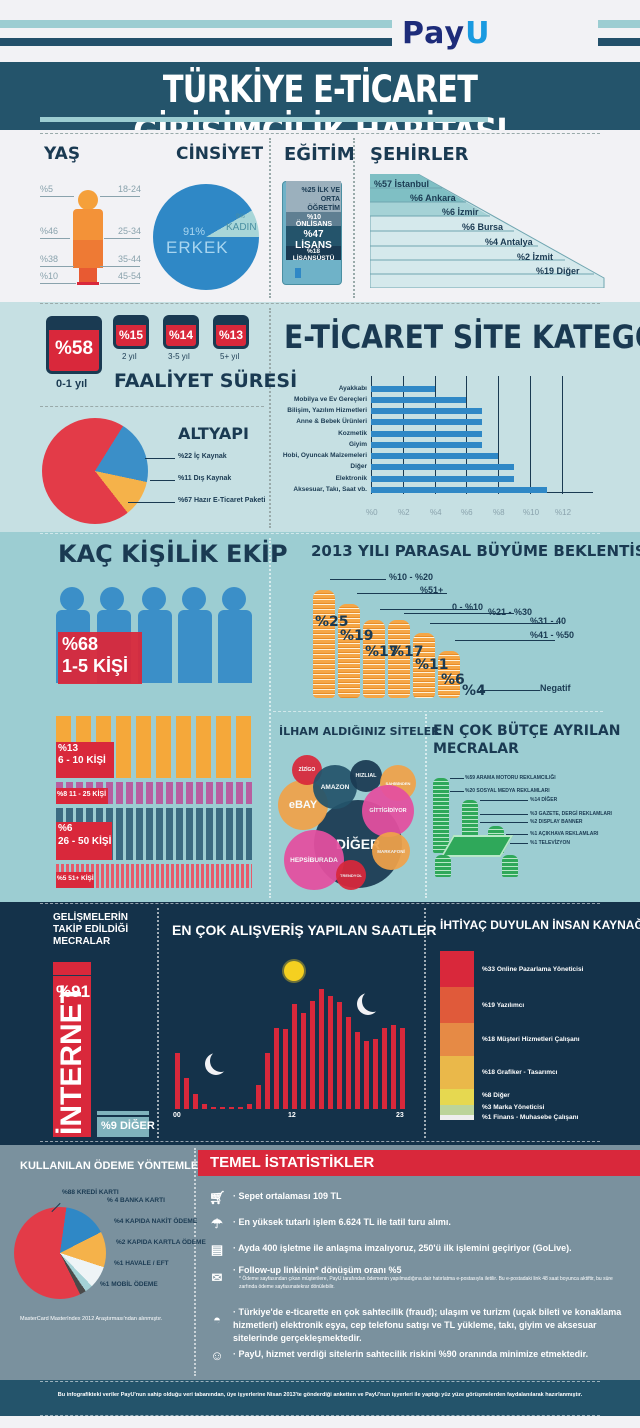 Image resolution: width=640 pixels, height=1428 pixels. What do you see at coordinates (359, 731) in the screenshot?
I see `inspiration-title: İLHAM ALDIĞINIZ SİTELER` at bounding box center [359, 731].